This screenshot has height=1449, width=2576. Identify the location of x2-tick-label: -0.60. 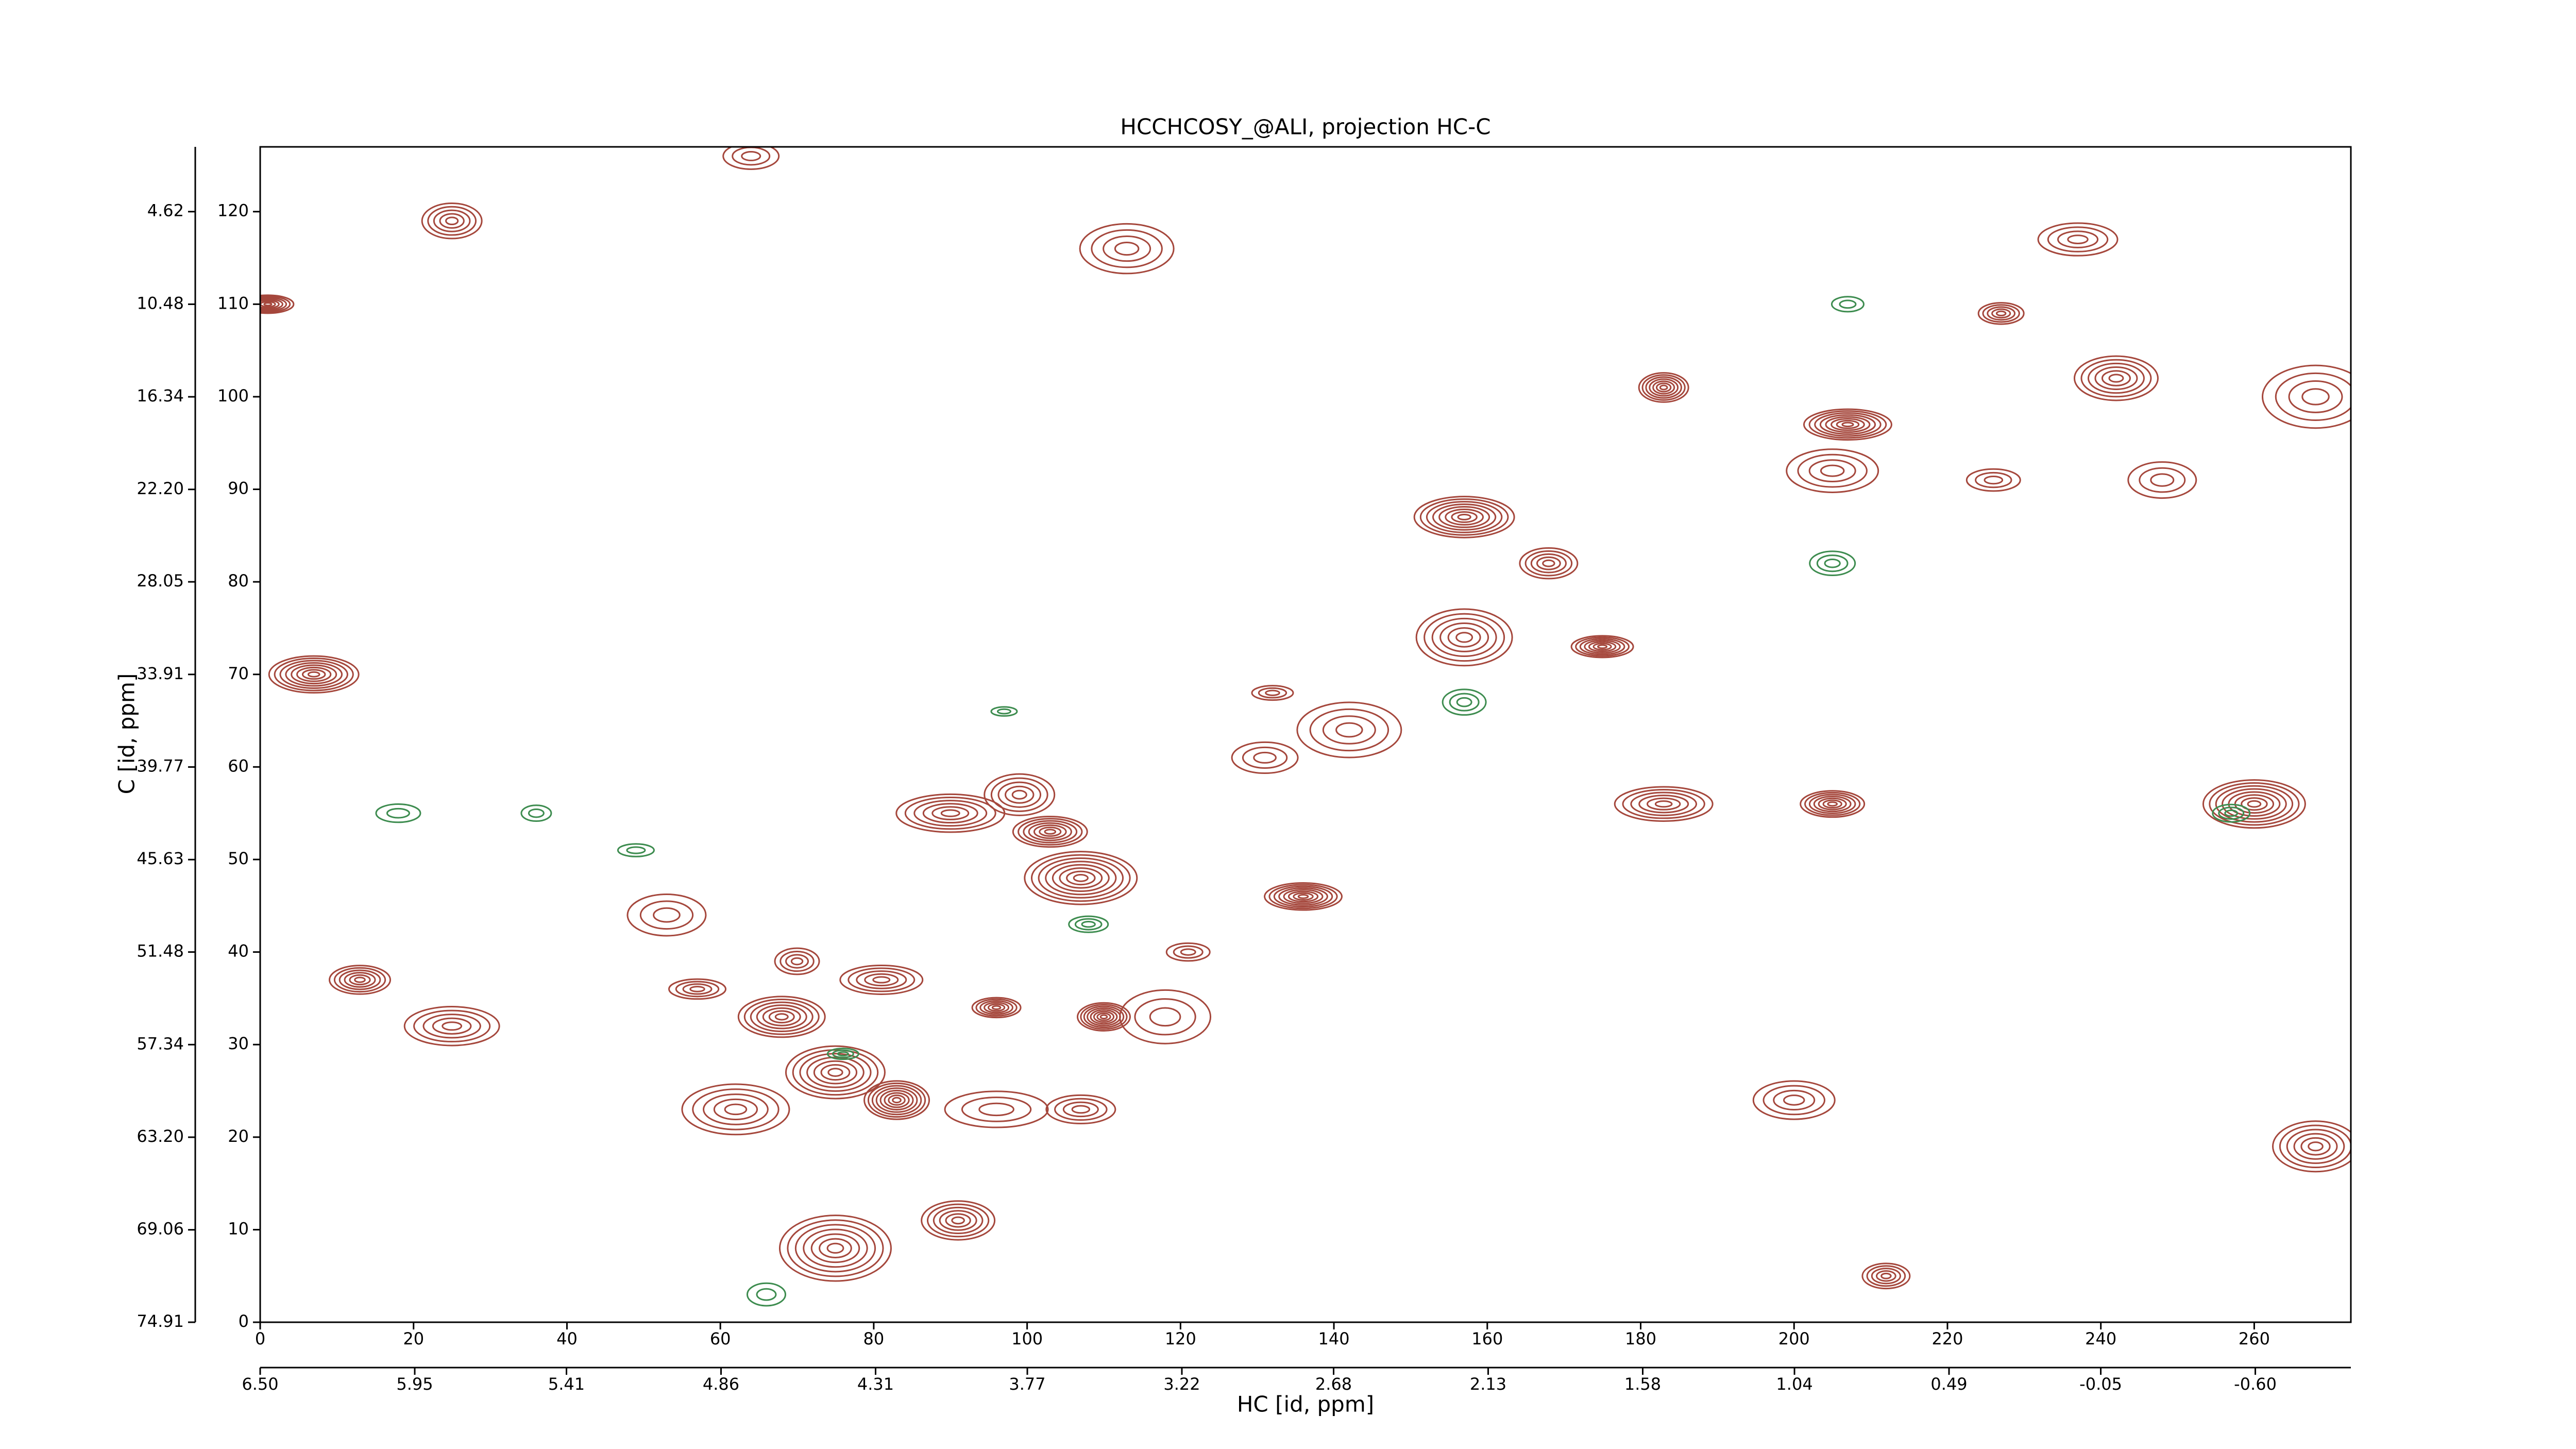
(2255, 1384).